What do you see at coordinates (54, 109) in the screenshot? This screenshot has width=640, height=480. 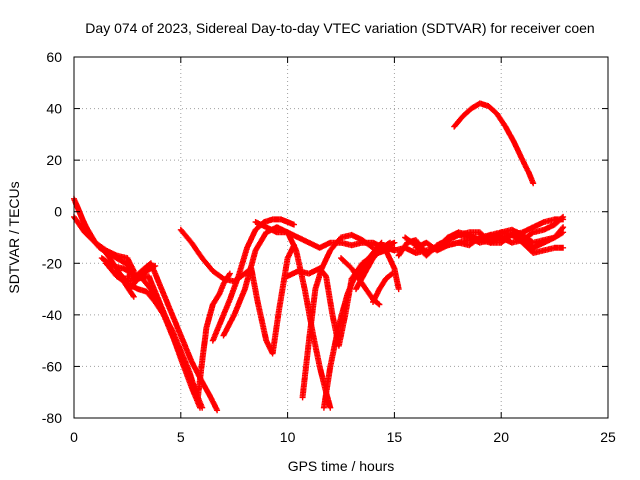 I see `y-tick-label: 40` at bounding box center [54, 109].